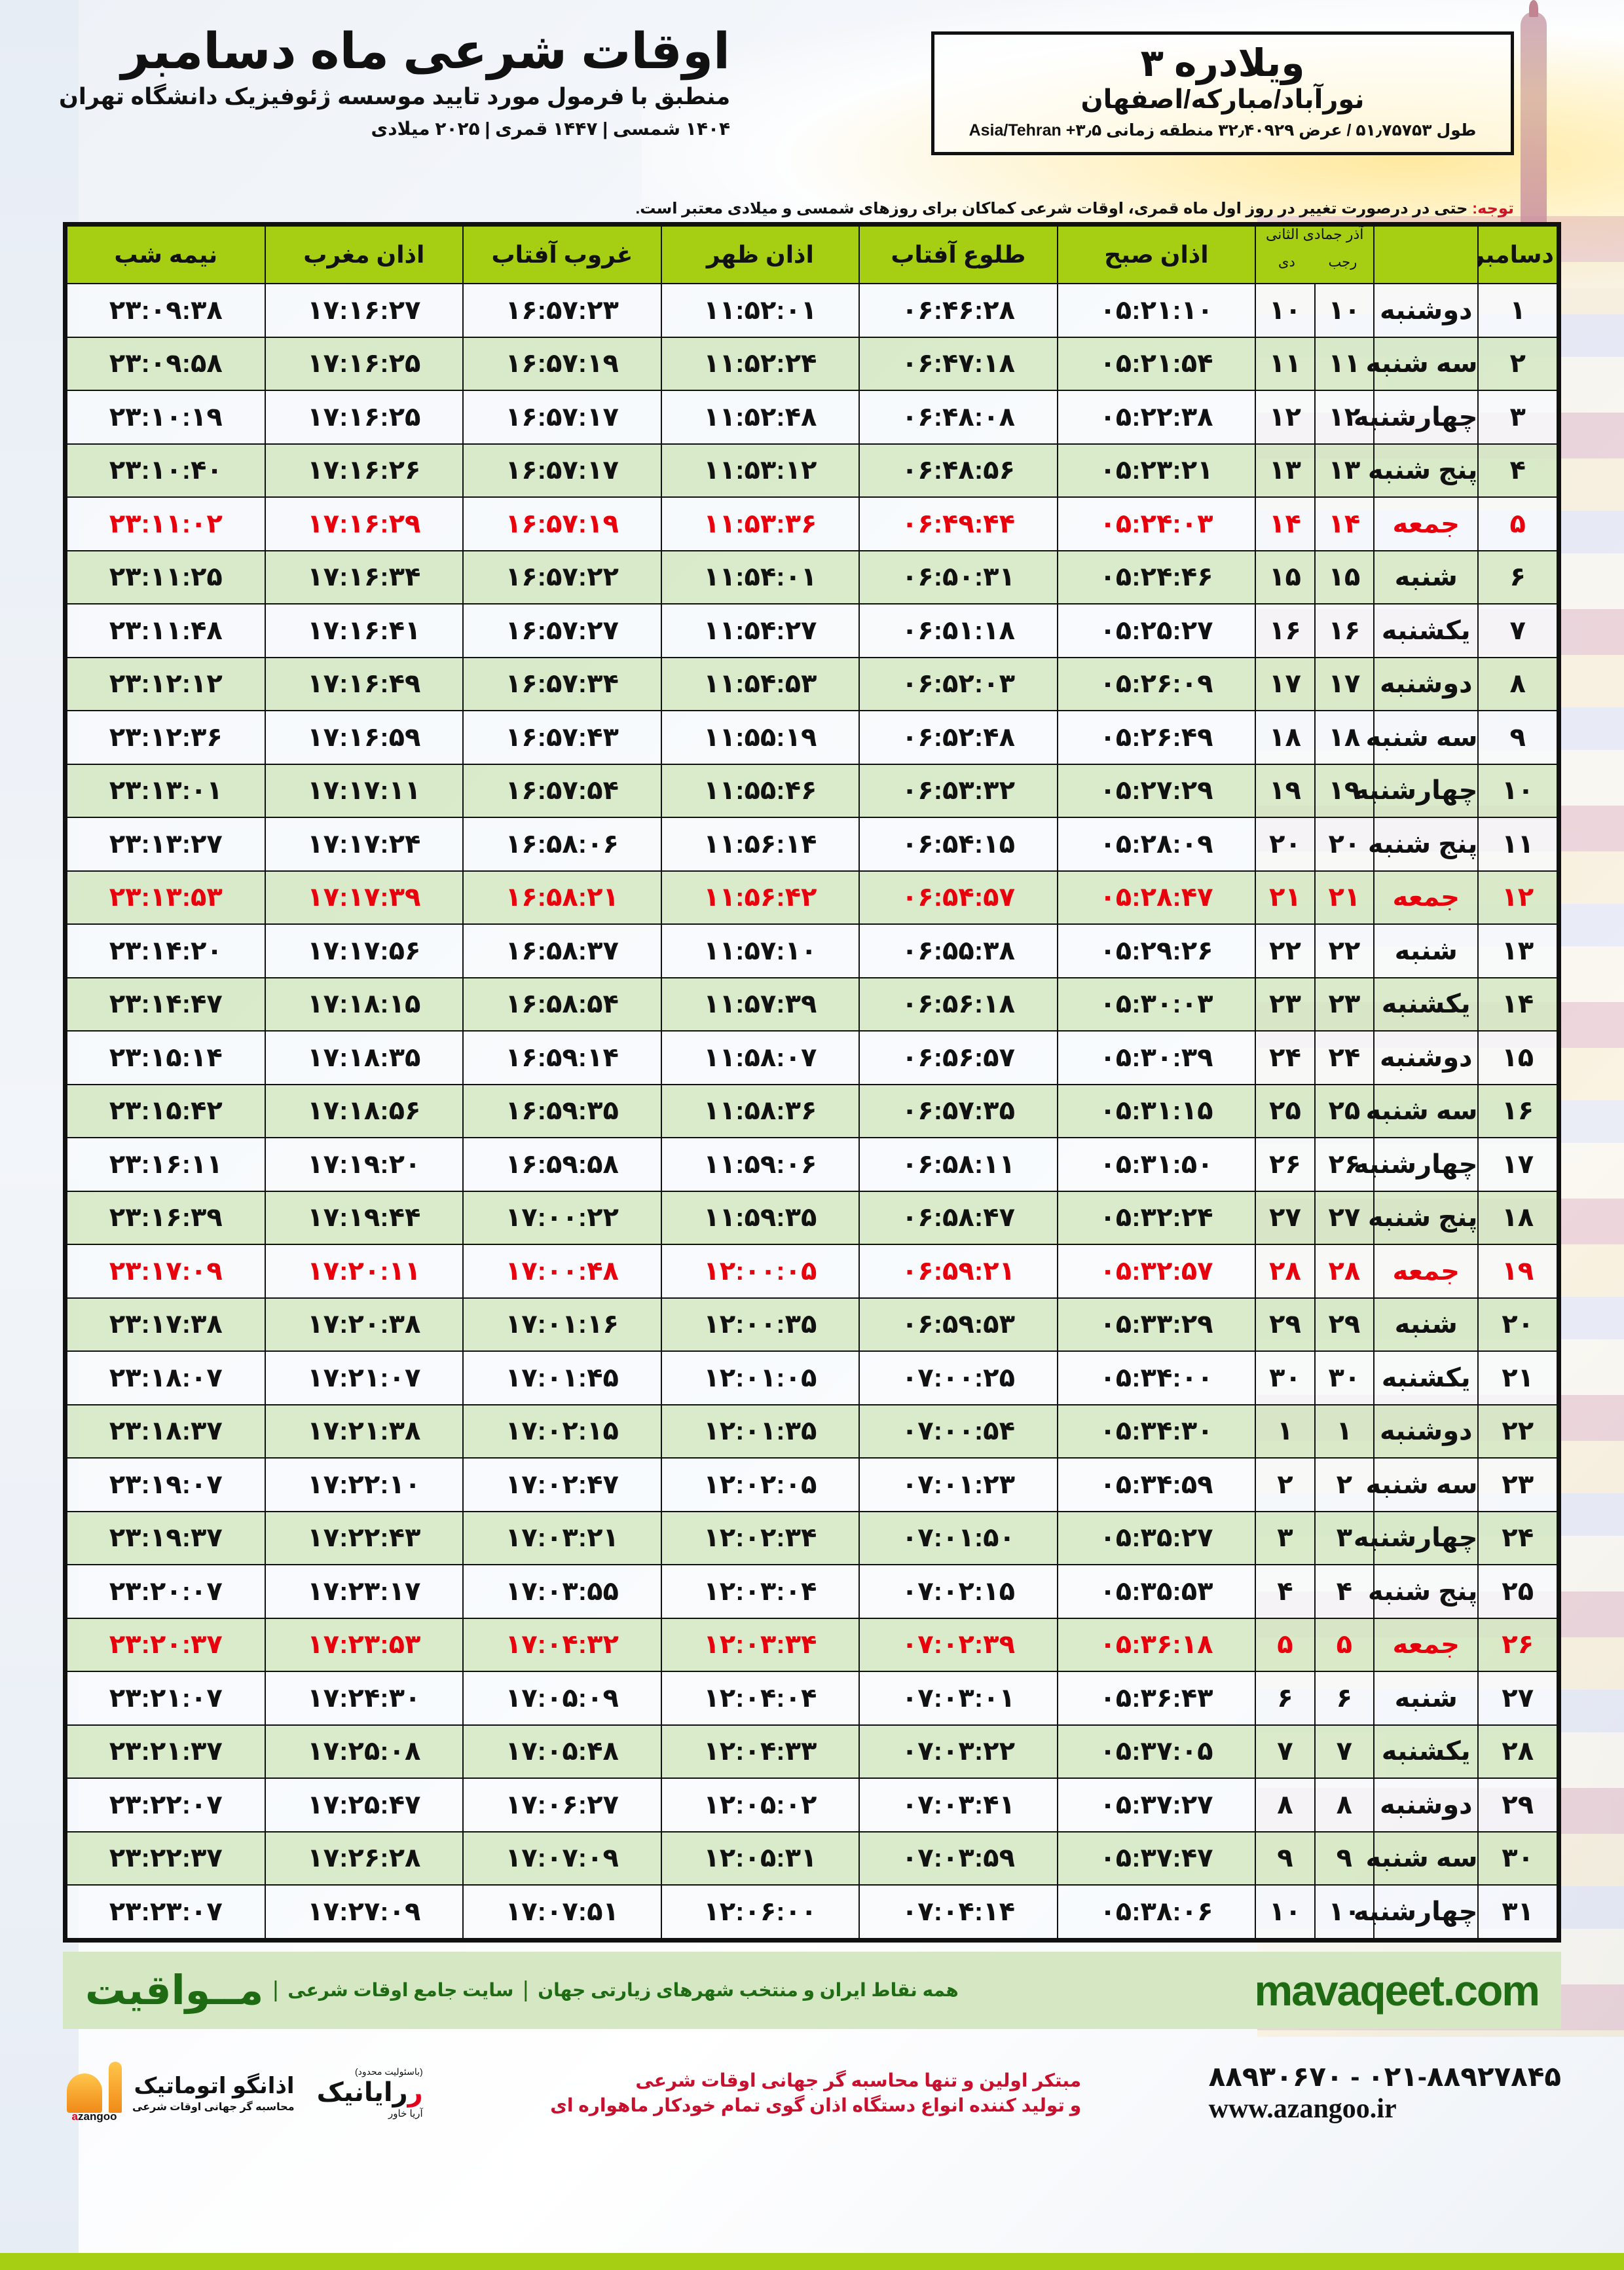 This screenshot has width=1624, height=2270. I want to click on cell-gregorian-day: ۳, so click(1517, 417).